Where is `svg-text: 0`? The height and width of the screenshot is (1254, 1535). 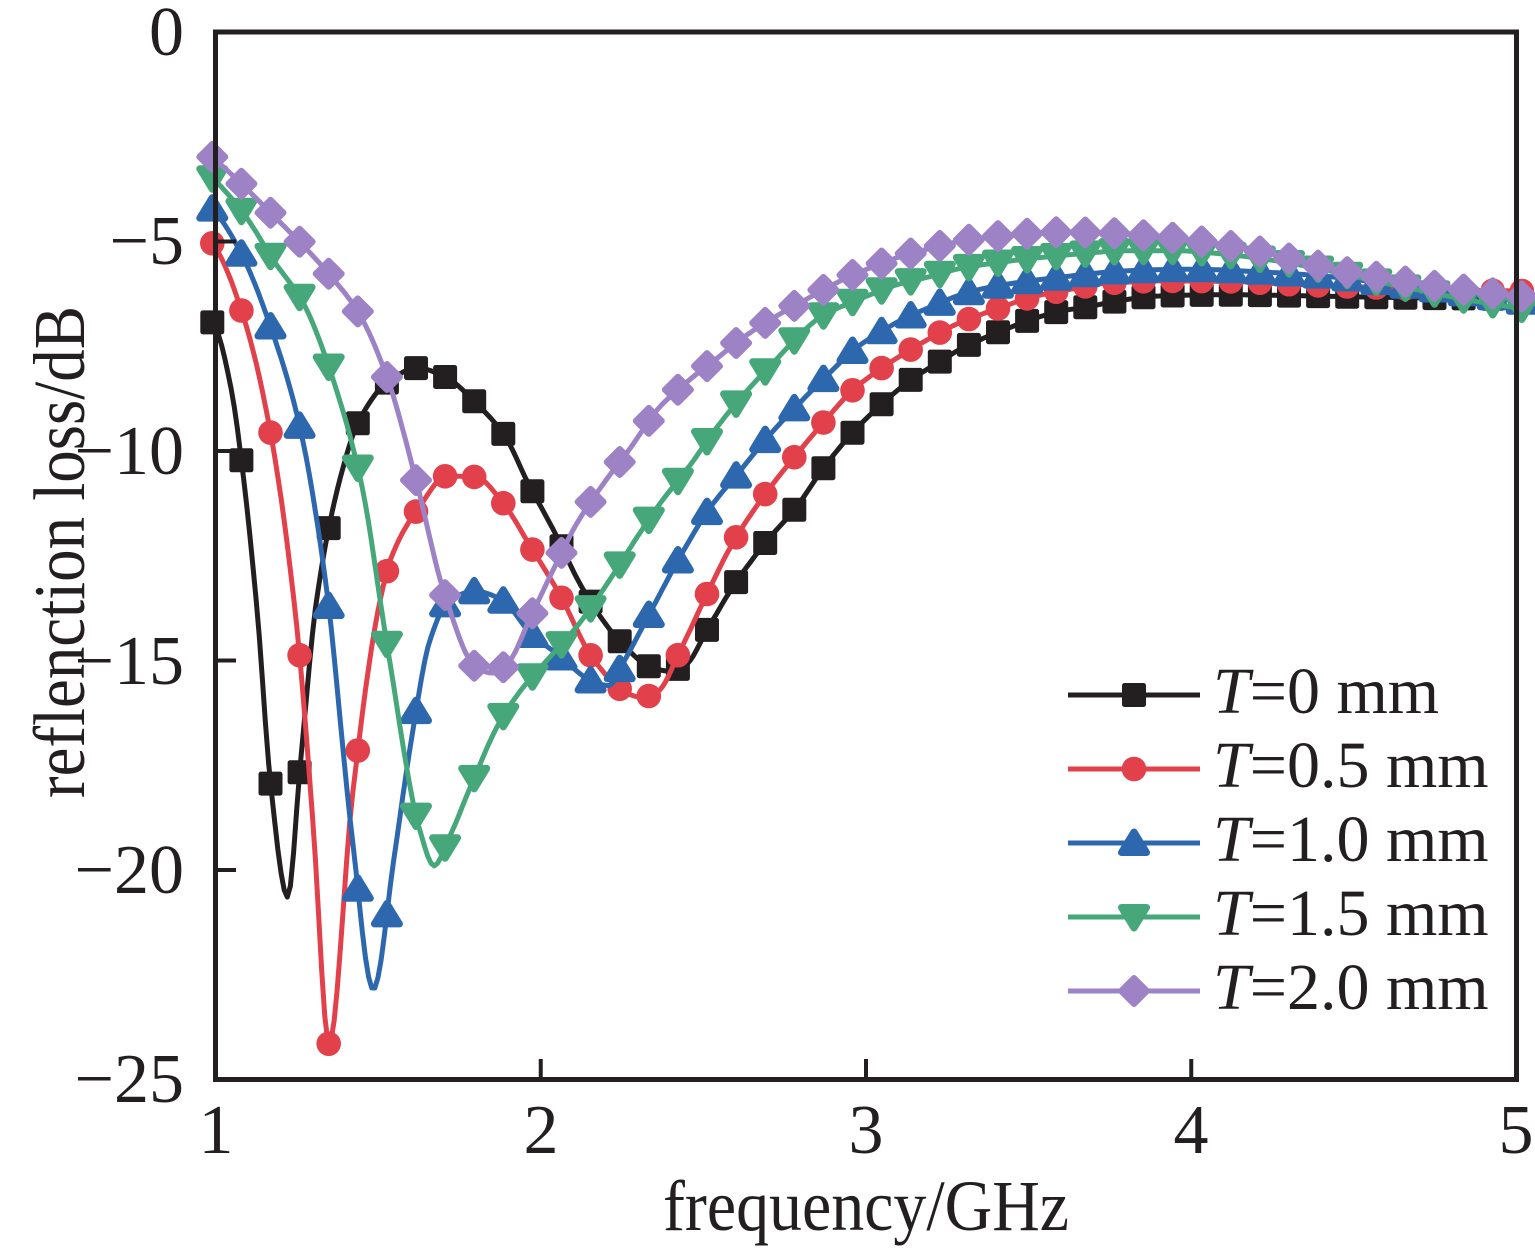
svg-text: 0 is located at coordinates (166, 35).